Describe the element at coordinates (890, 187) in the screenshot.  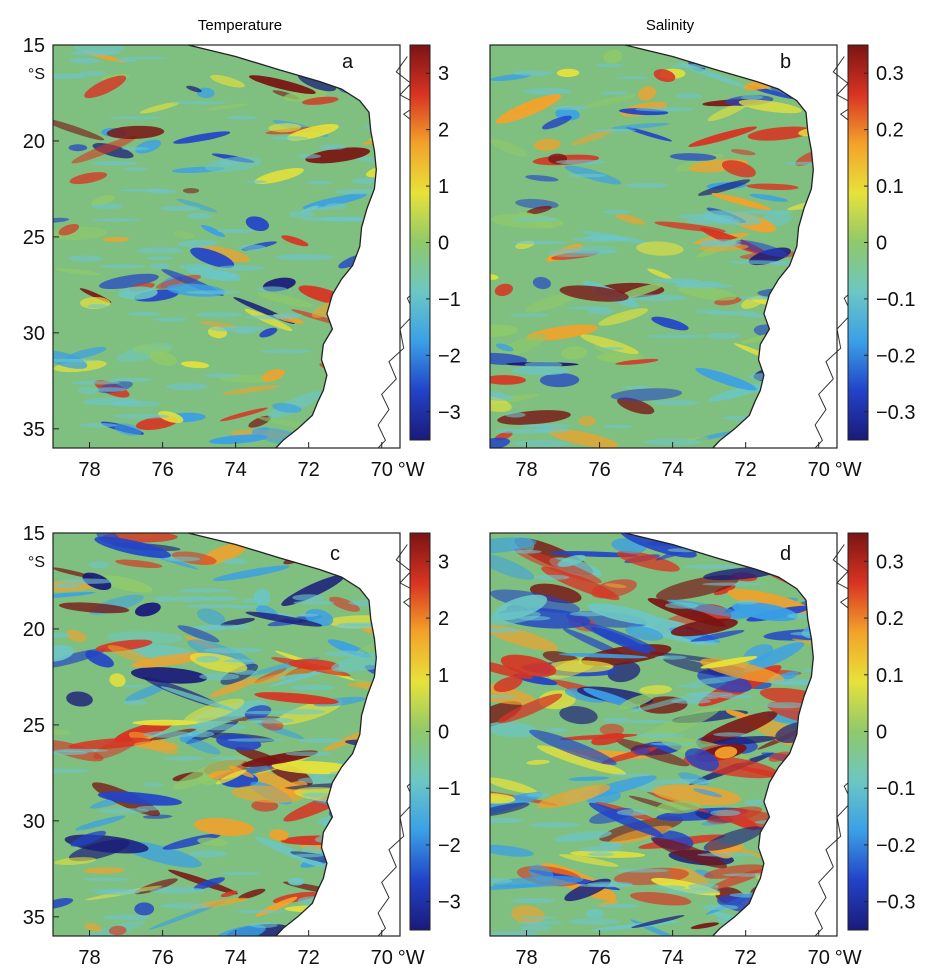
I see `colorbar-tick-label: 0.1` at that location.